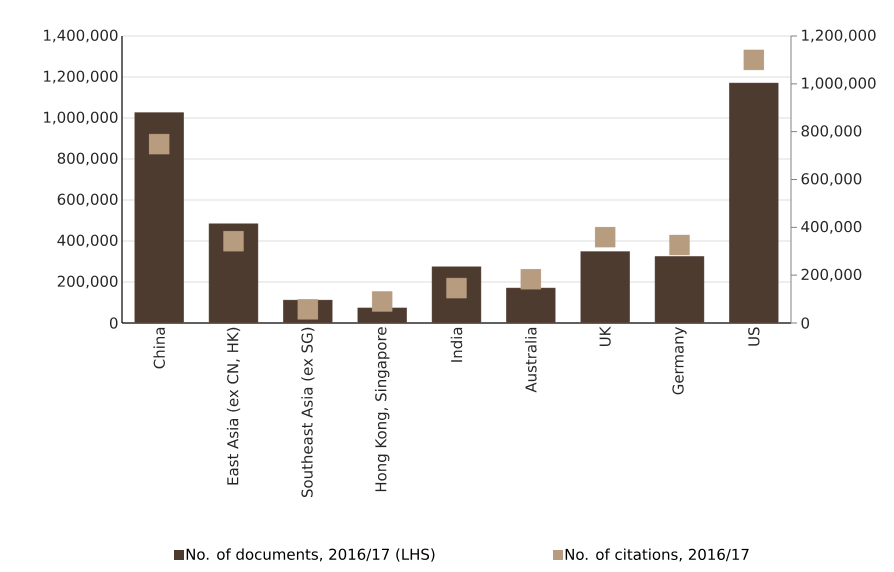 Image resolution: width=894 pixels, height=572 pixels. What do you see at coordinates (832, 131) in the screenshot?
I see `y2-tick-label: 800,000` at bounding box center [832, 131].